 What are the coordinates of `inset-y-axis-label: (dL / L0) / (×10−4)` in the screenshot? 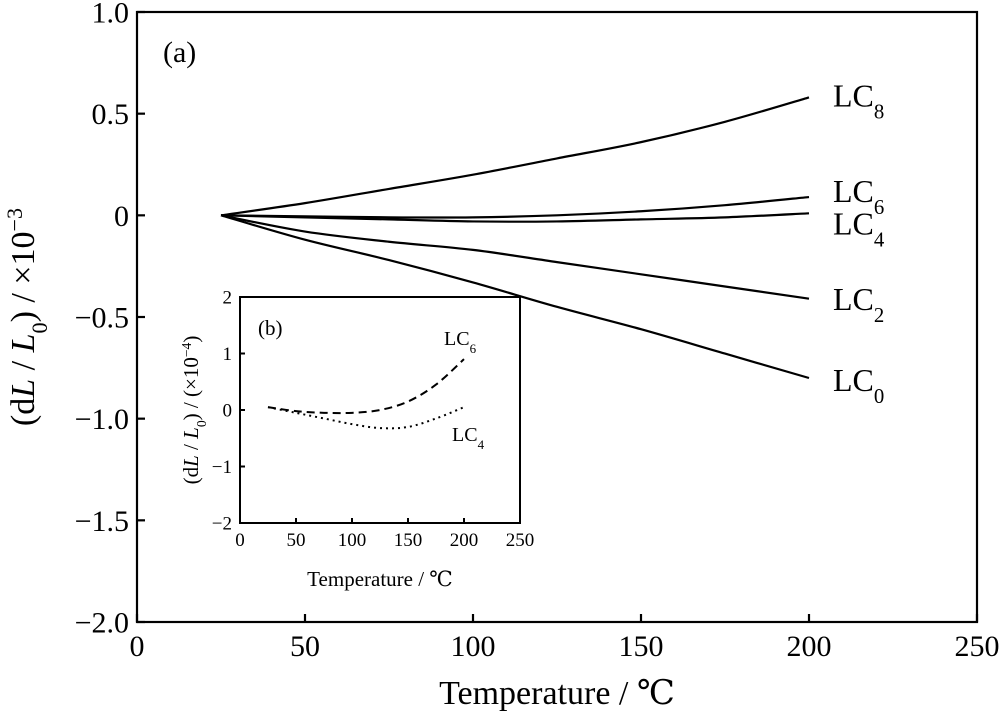 It's located at (194, 410).